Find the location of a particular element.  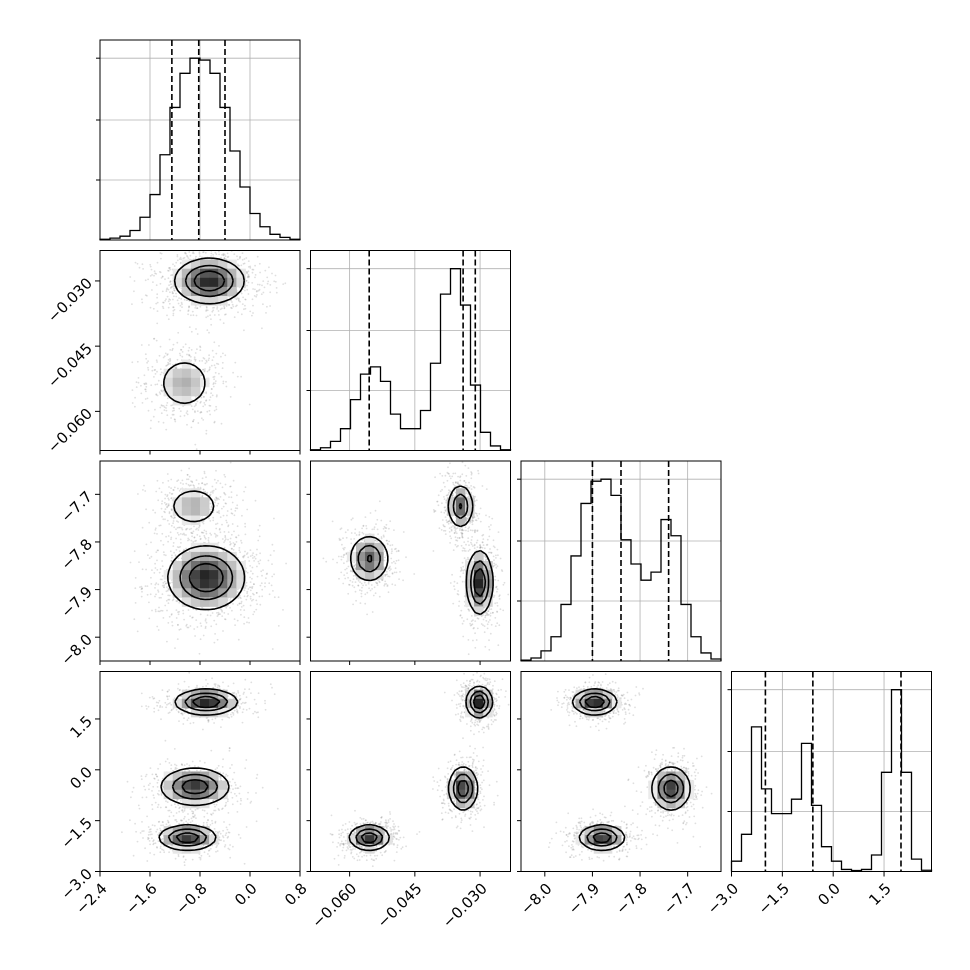

y-tick-label: 1.5 is located at coordinates (81, 727).